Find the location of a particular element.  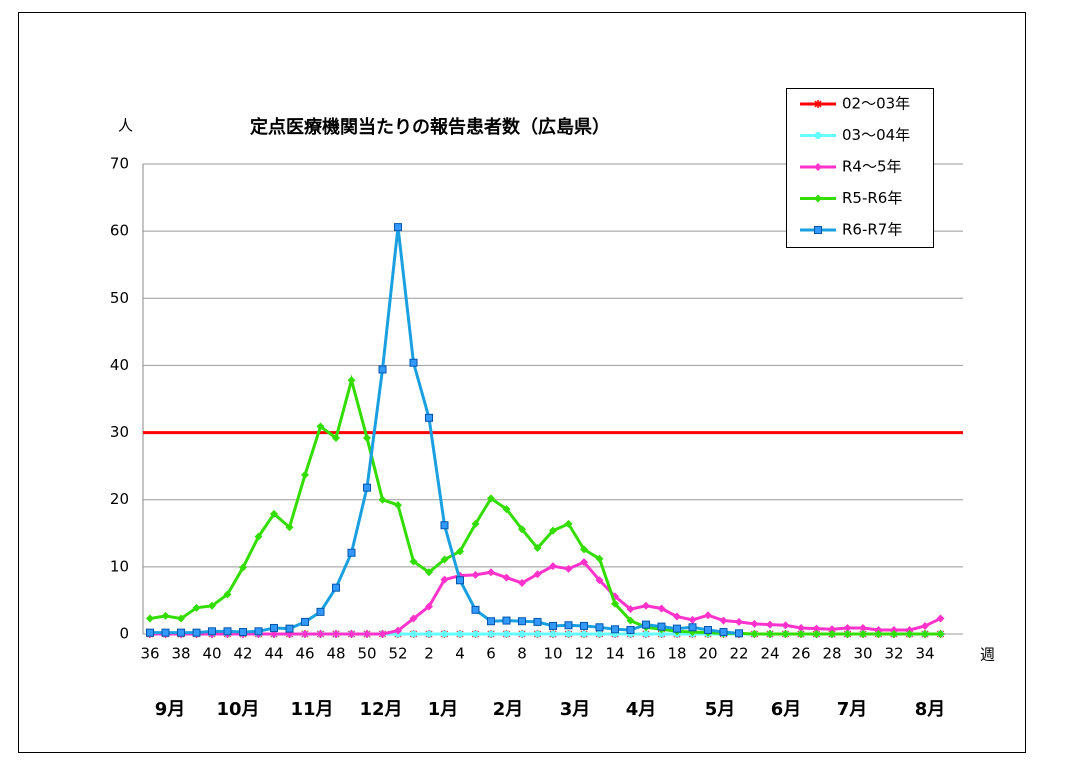

month-label: 2月 is located at coordinates (508, 709).